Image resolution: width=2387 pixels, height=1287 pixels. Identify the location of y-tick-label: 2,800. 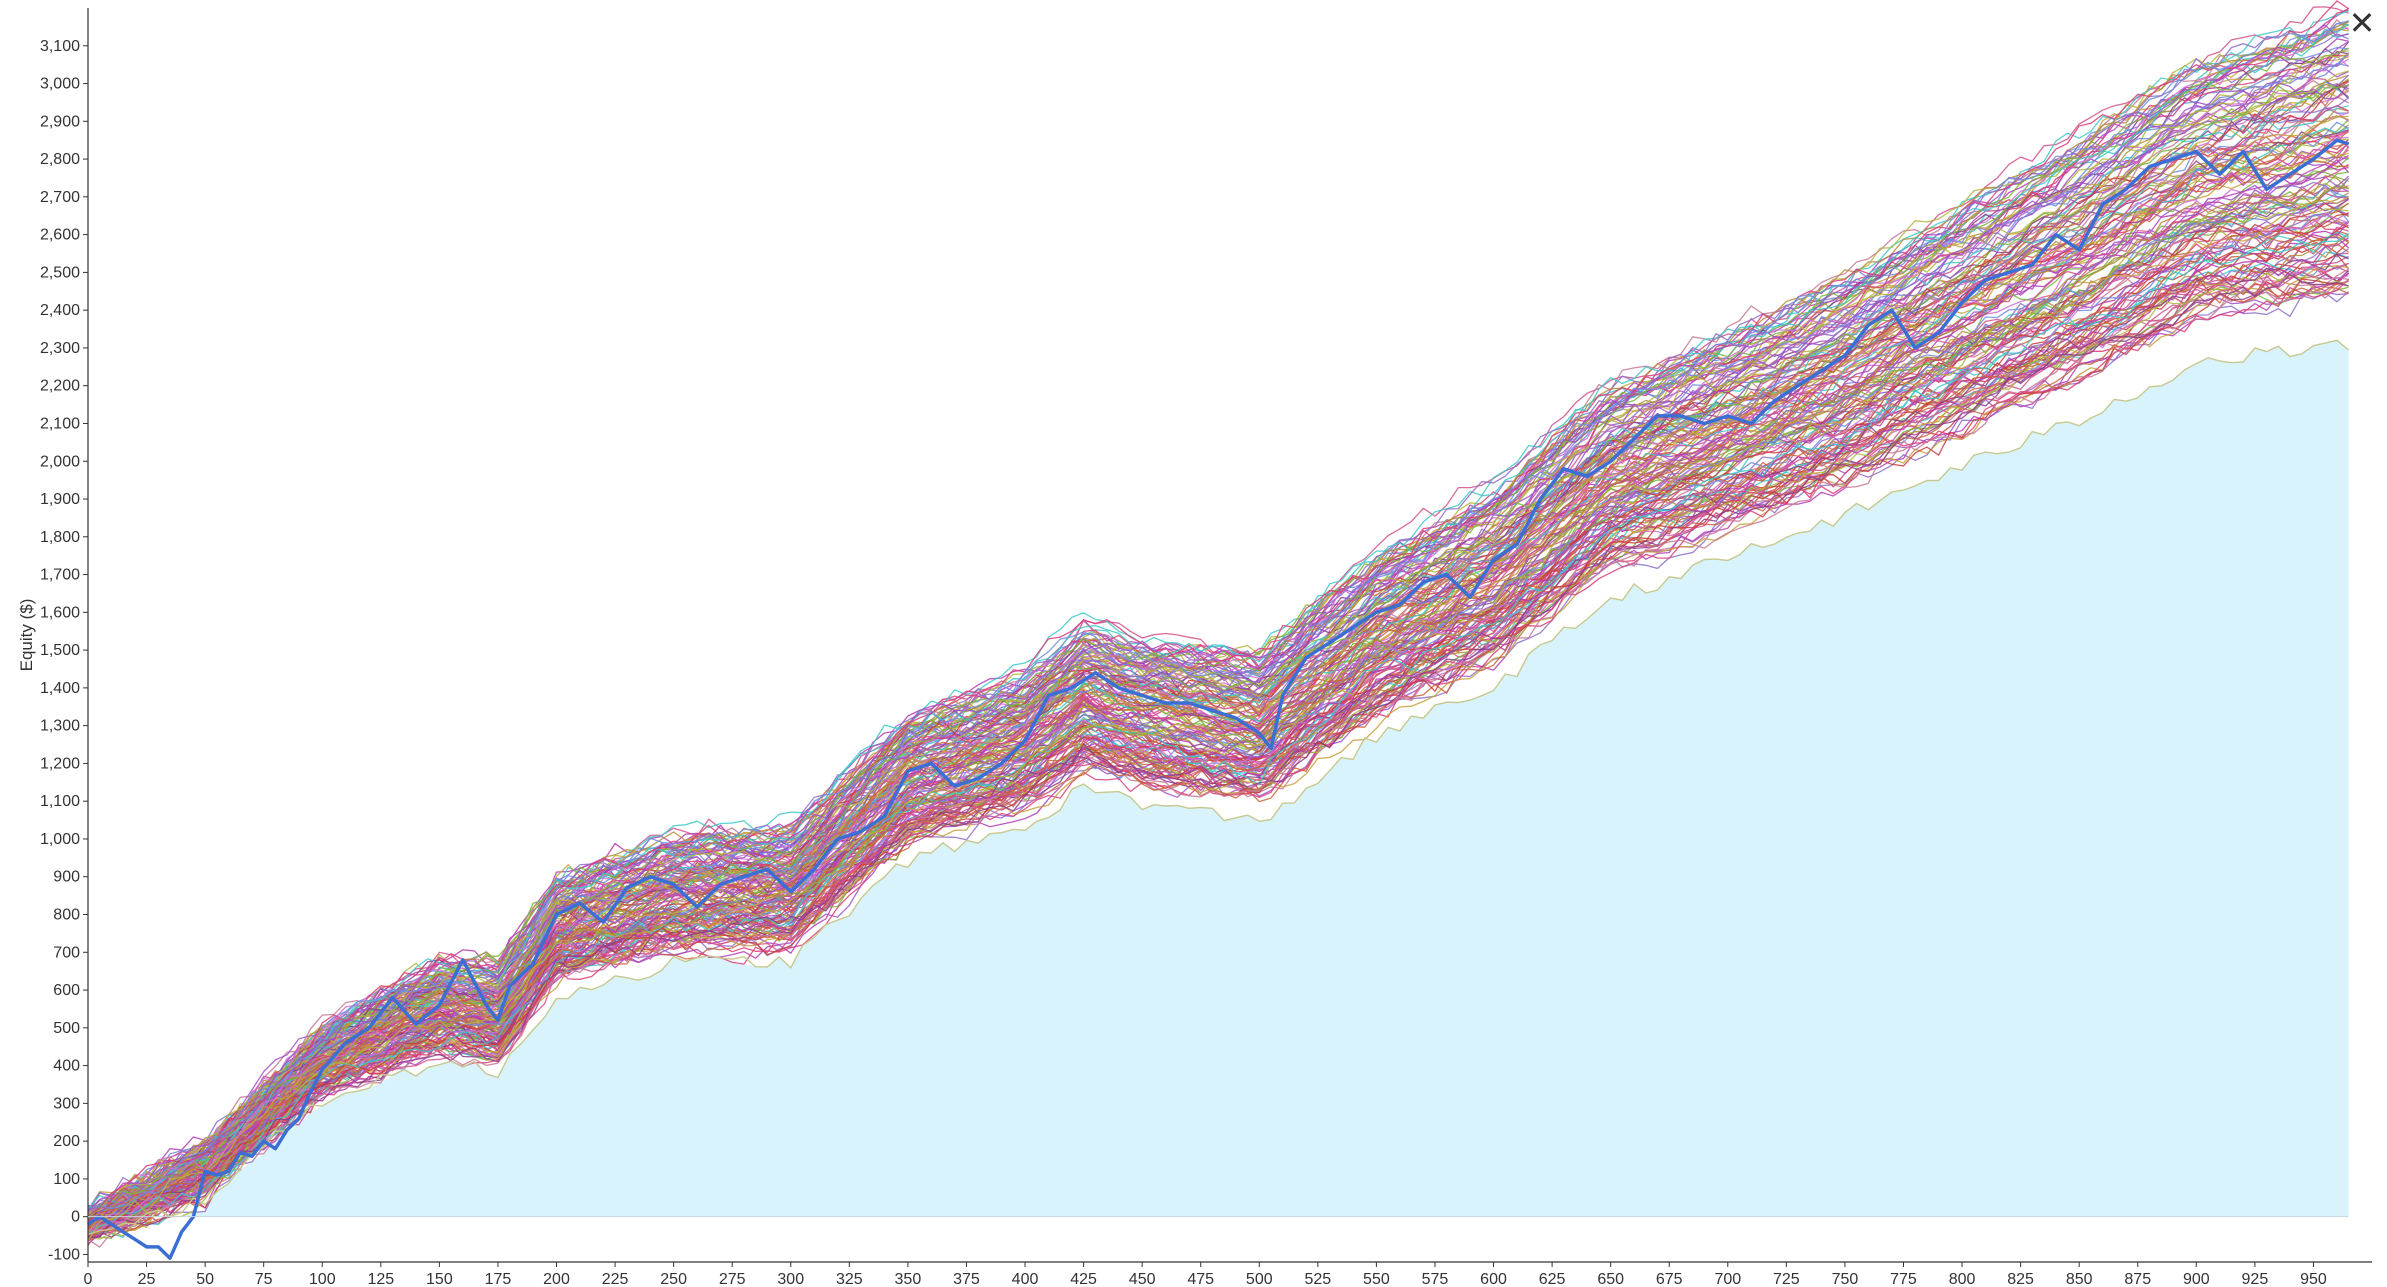
(60, 159).